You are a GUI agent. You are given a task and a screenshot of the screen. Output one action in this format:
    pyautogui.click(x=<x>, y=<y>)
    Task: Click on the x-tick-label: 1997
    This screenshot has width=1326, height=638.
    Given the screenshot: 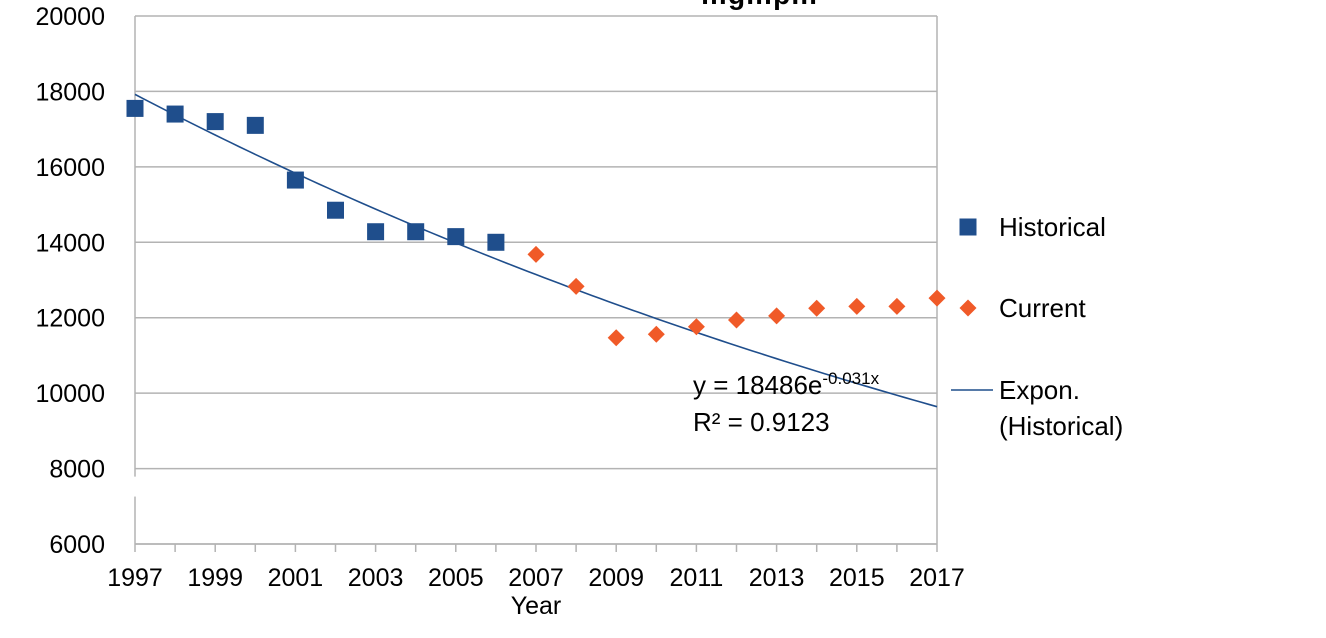 What is the action you would take?
    pyautogui.click(x=135, y=578)
    